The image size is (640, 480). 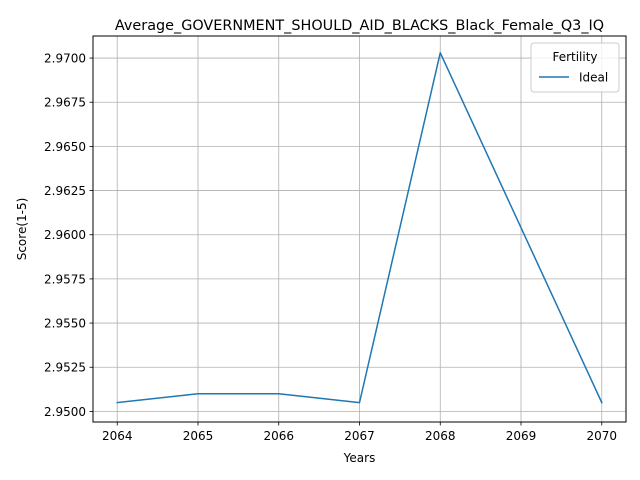 I want to click on y-tick-label: 2.9600, so click(x=65, y=235).